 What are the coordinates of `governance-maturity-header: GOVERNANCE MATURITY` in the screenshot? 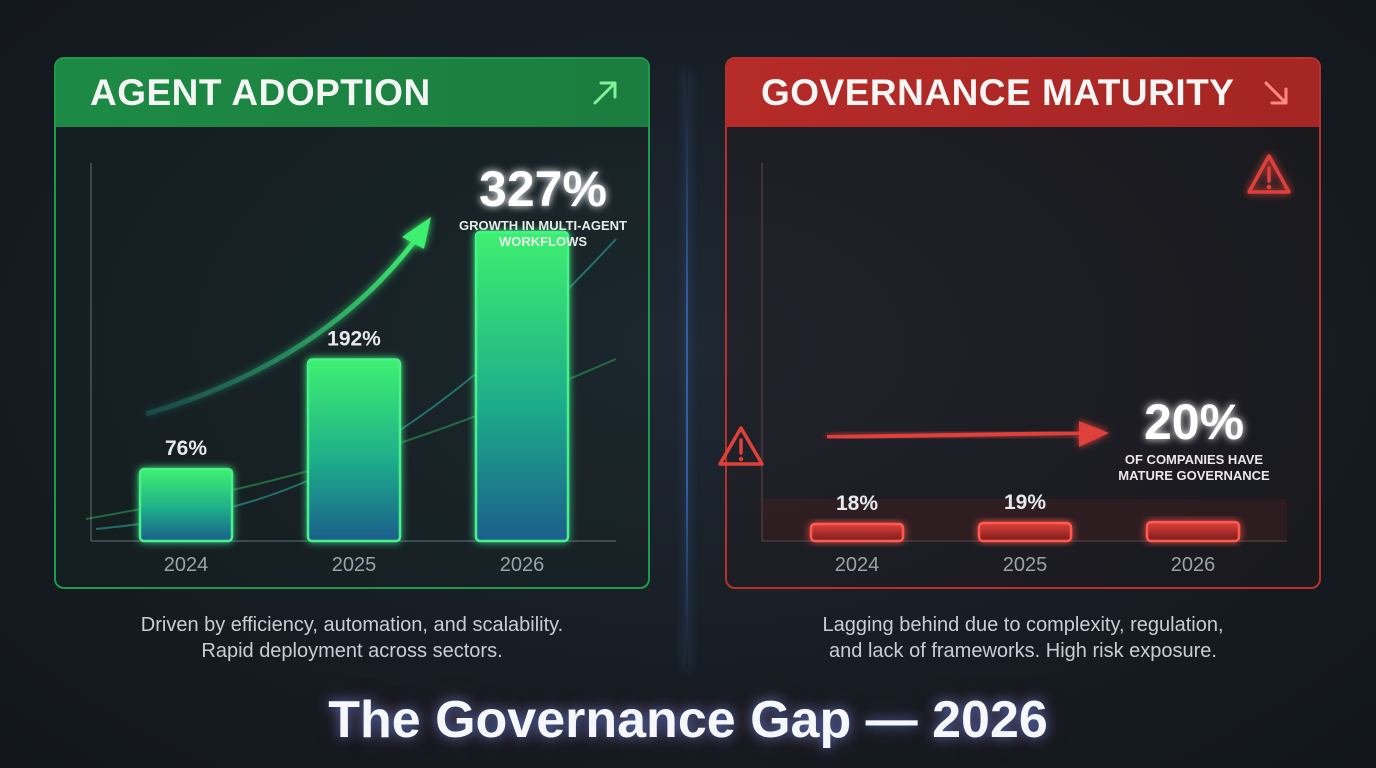 It's located at (1023, 93).